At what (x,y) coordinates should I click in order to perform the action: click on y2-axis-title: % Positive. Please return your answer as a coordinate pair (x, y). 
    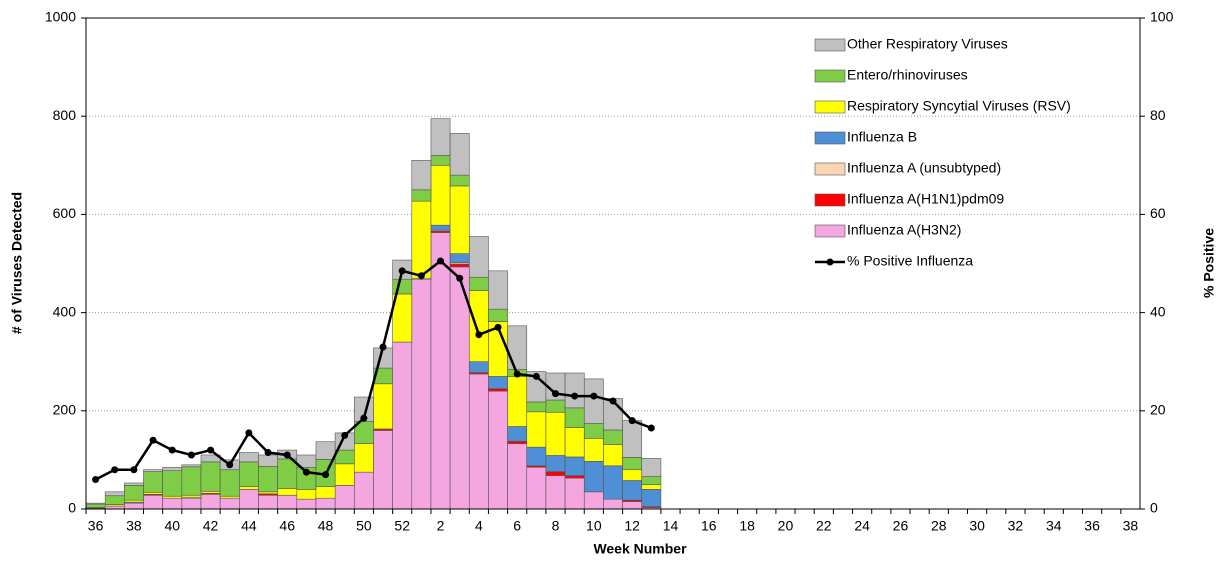
    Looking at the image, I should click on (1209, 263).